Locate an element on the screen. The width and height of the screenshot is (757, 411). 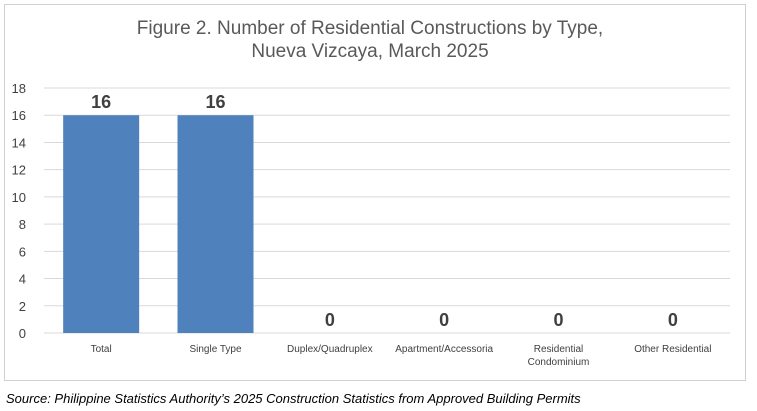
y-tick-label: 2 is located at coordinates (22, 306).